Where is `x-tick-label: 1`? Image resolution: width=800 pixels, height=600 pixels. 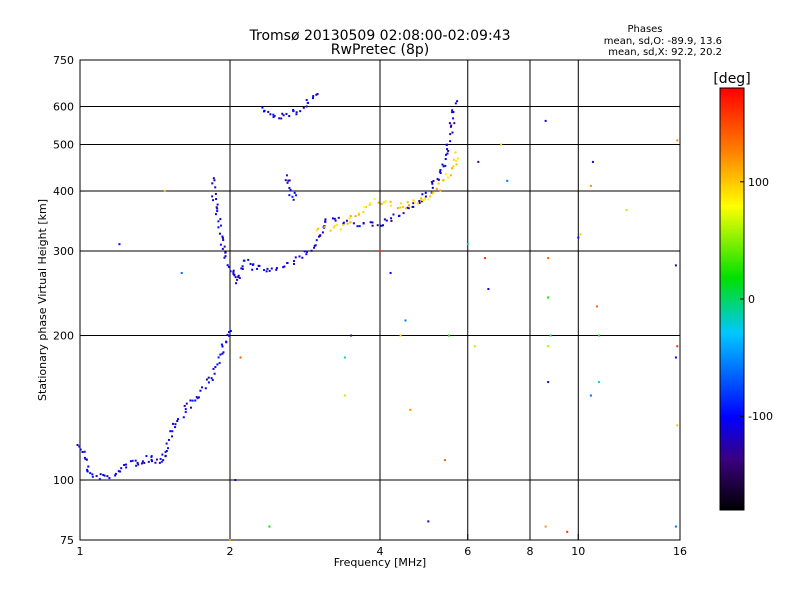 x-tick-label: 1 is located at coordinates (80, 551).